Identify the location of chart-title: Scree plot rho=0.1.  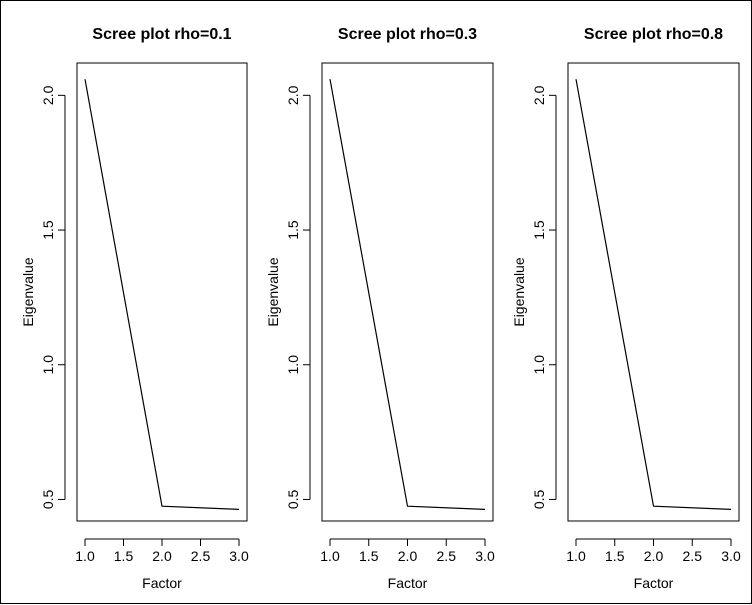
(161, 34).